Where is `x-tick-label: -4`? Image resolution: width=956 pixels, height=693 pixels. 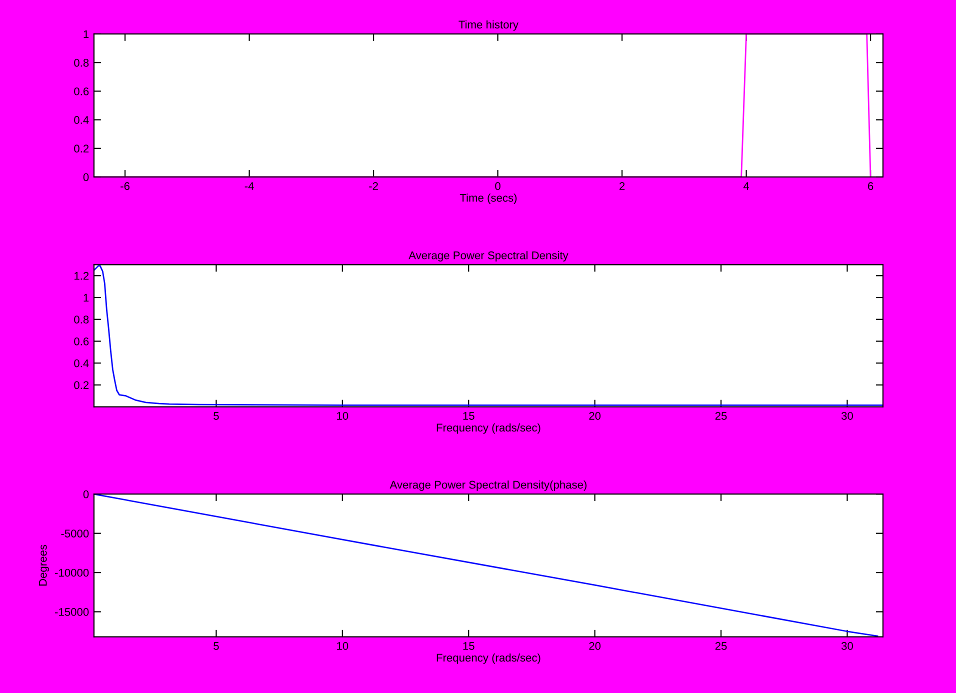
x-tick-label: -4 is located at coordinates (249, 186).